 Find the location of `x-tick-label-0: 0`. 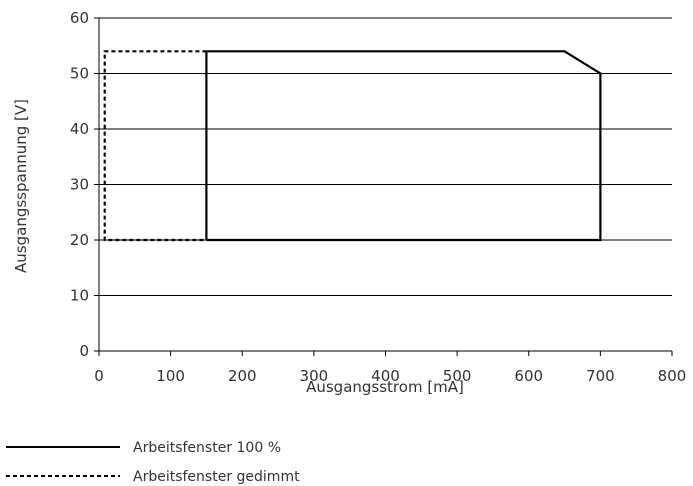

x-tick-label-0: 0 is located at coordinates (99, 376).